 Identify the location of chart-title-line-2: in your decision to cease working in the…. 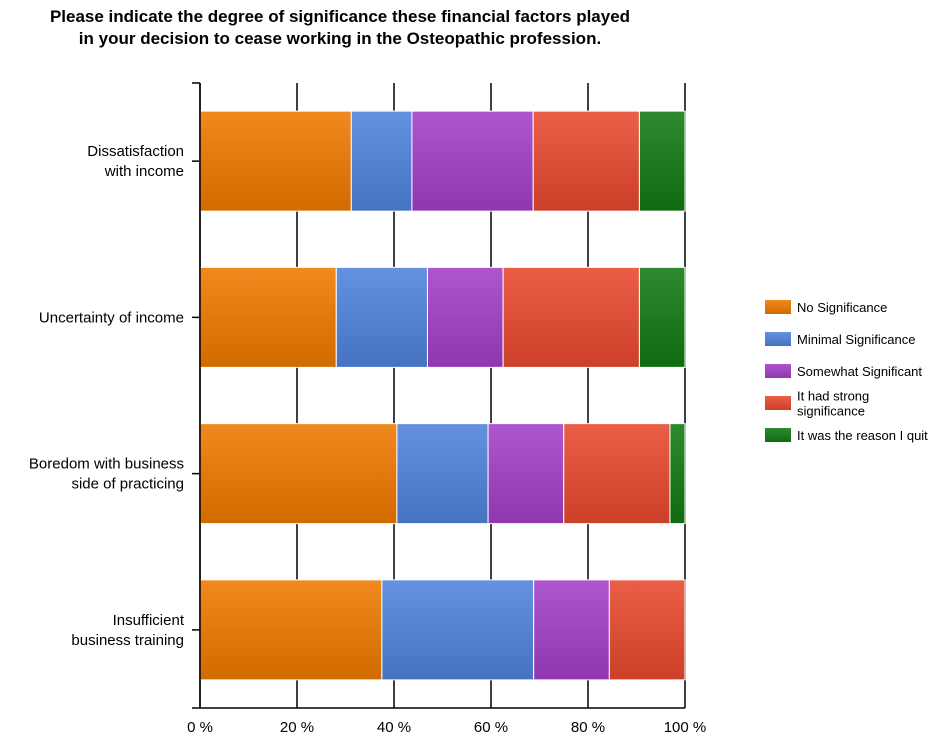
(340, 38).